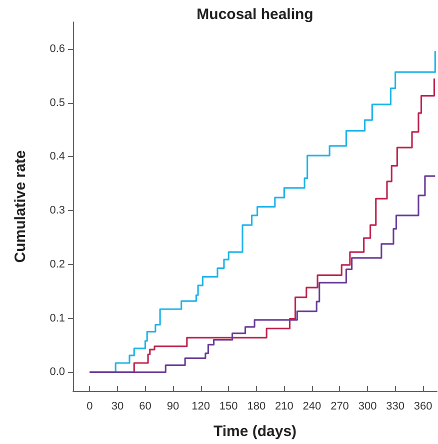 Image resolution: width=438 pixels, height=444 pixels. Describe the element at coordinates (228, 406) in the screenshot. I see `x-tick-label: 150` at that location.